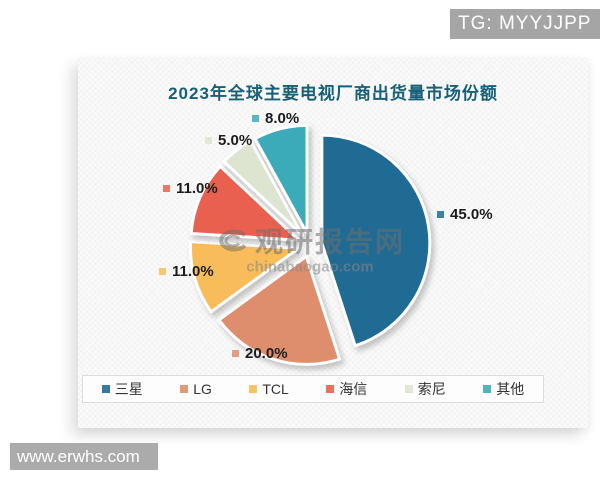 Image resolution: width=600 pixels, height=480 pixels. I want to click on slice-label-3: 11.0%, so click(190, 188).